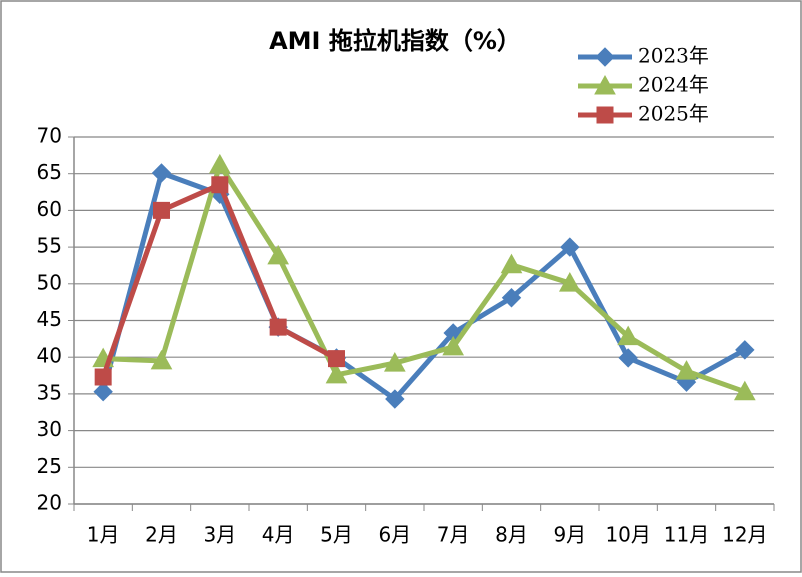 This screenshot has height=577, width=802. I want to click on x-tick-label: 11月, so click(686, 535).